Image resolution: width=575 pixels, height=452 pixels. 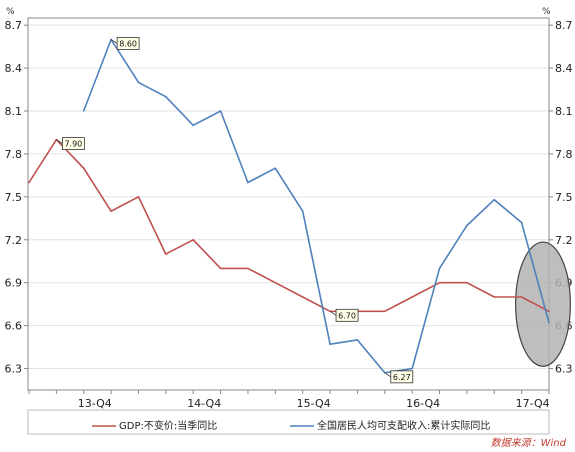 What do you see at coordinates (288, 422) in the screenshot?
I see `legend-box` at bounding box center [288, 422].